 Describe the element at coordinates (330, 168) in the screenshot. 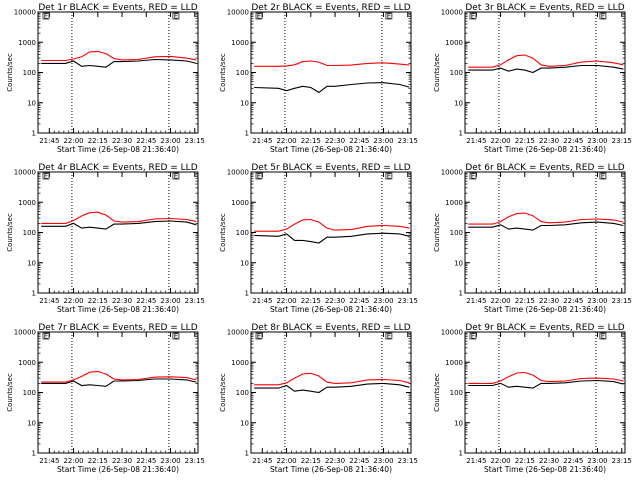

I see `chart-title: Det 5r BLACK = Events, RED = LLD` at that location.